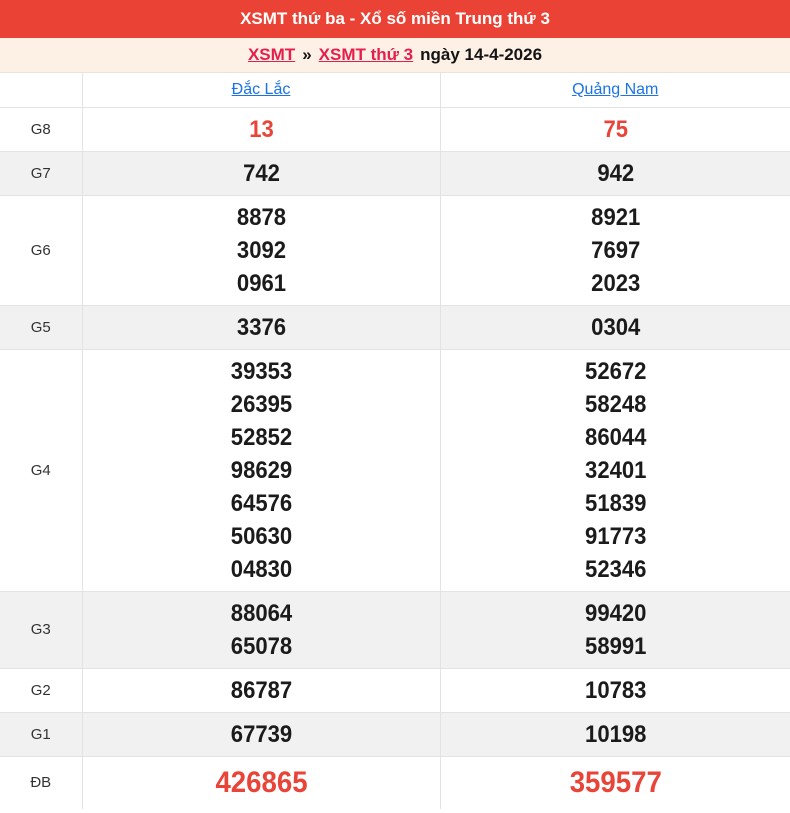 The height and width of the screenshot is (813, 790). I want to click on prize-cell-g2-col1: 86787, so click(260, 689).